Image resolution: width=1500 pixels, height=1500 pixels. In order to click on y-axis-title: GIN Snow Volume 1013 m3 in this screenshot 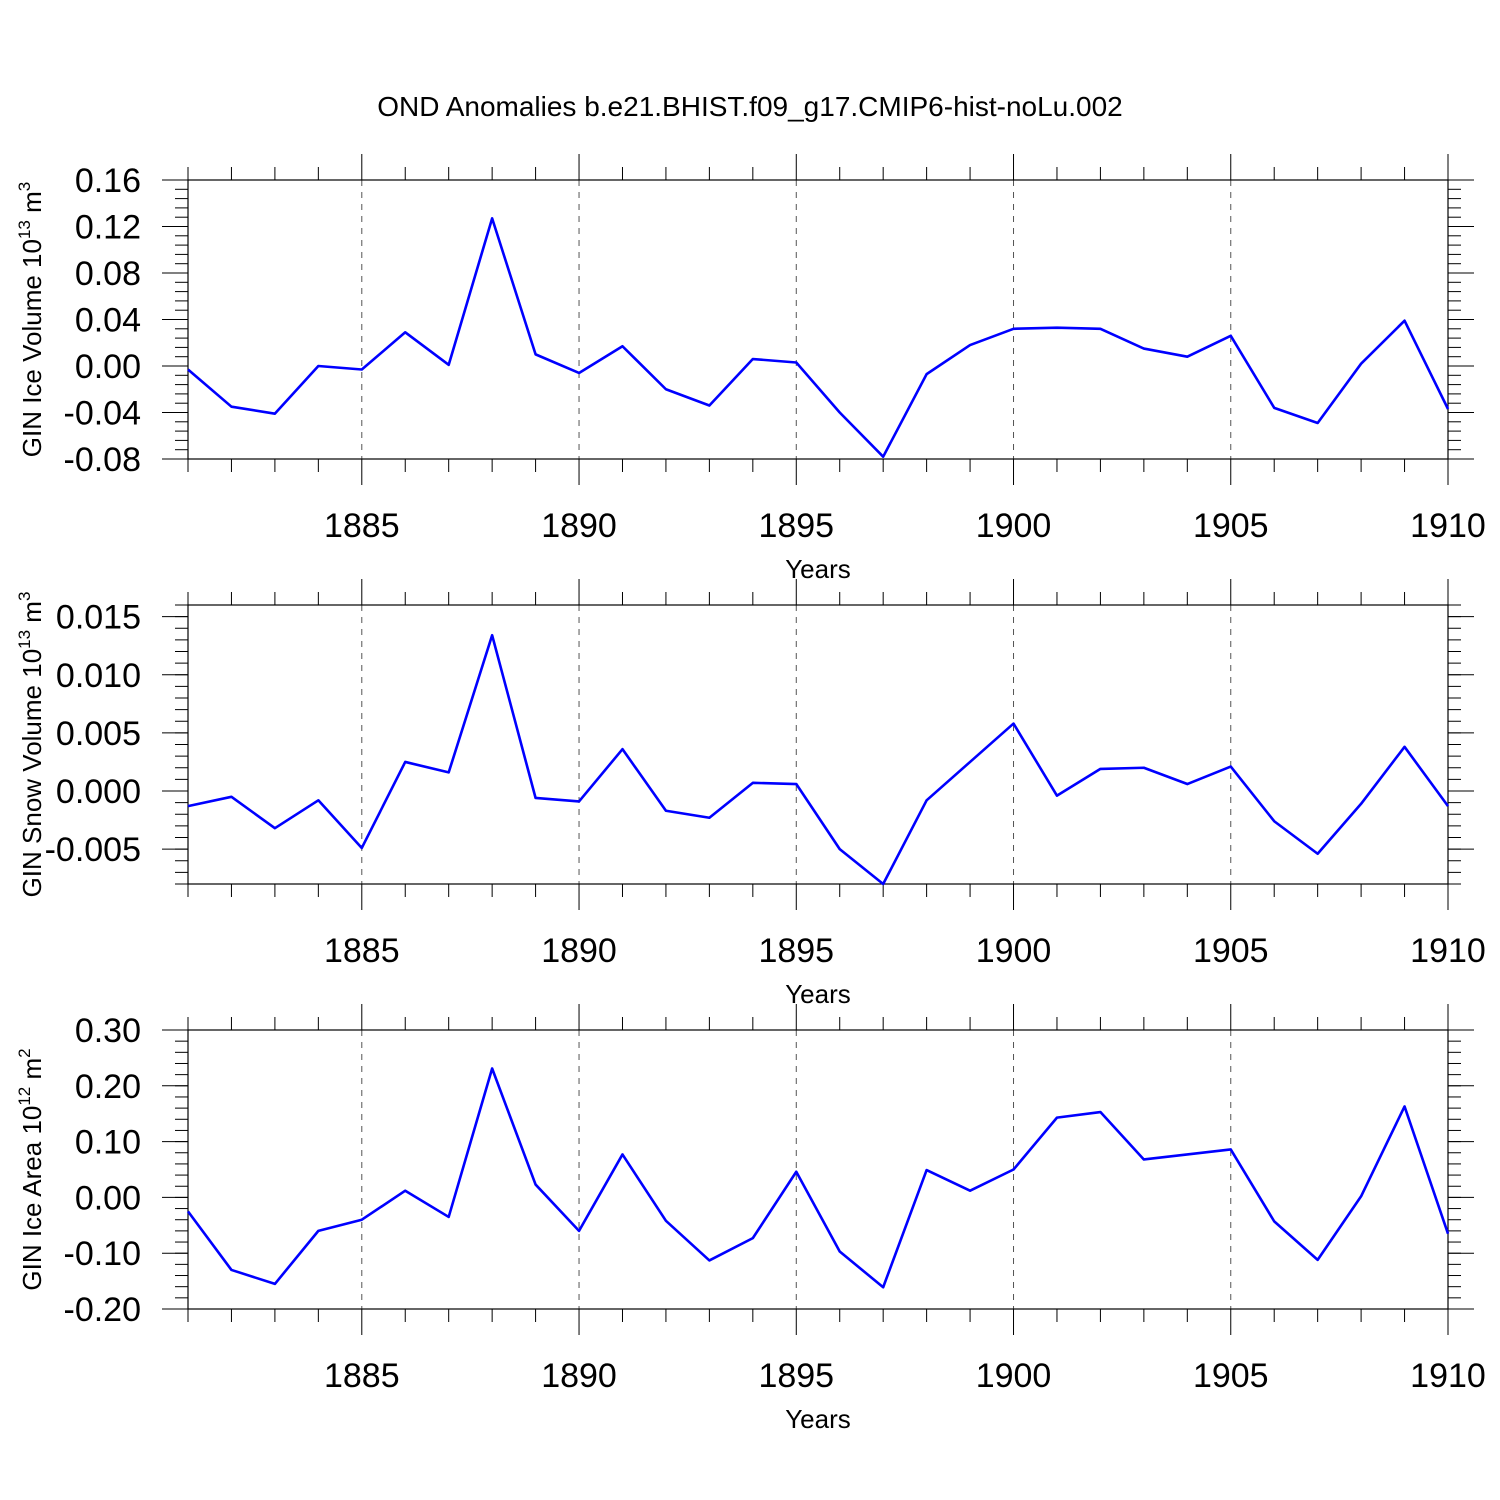, I will do `click(31, 745)`.